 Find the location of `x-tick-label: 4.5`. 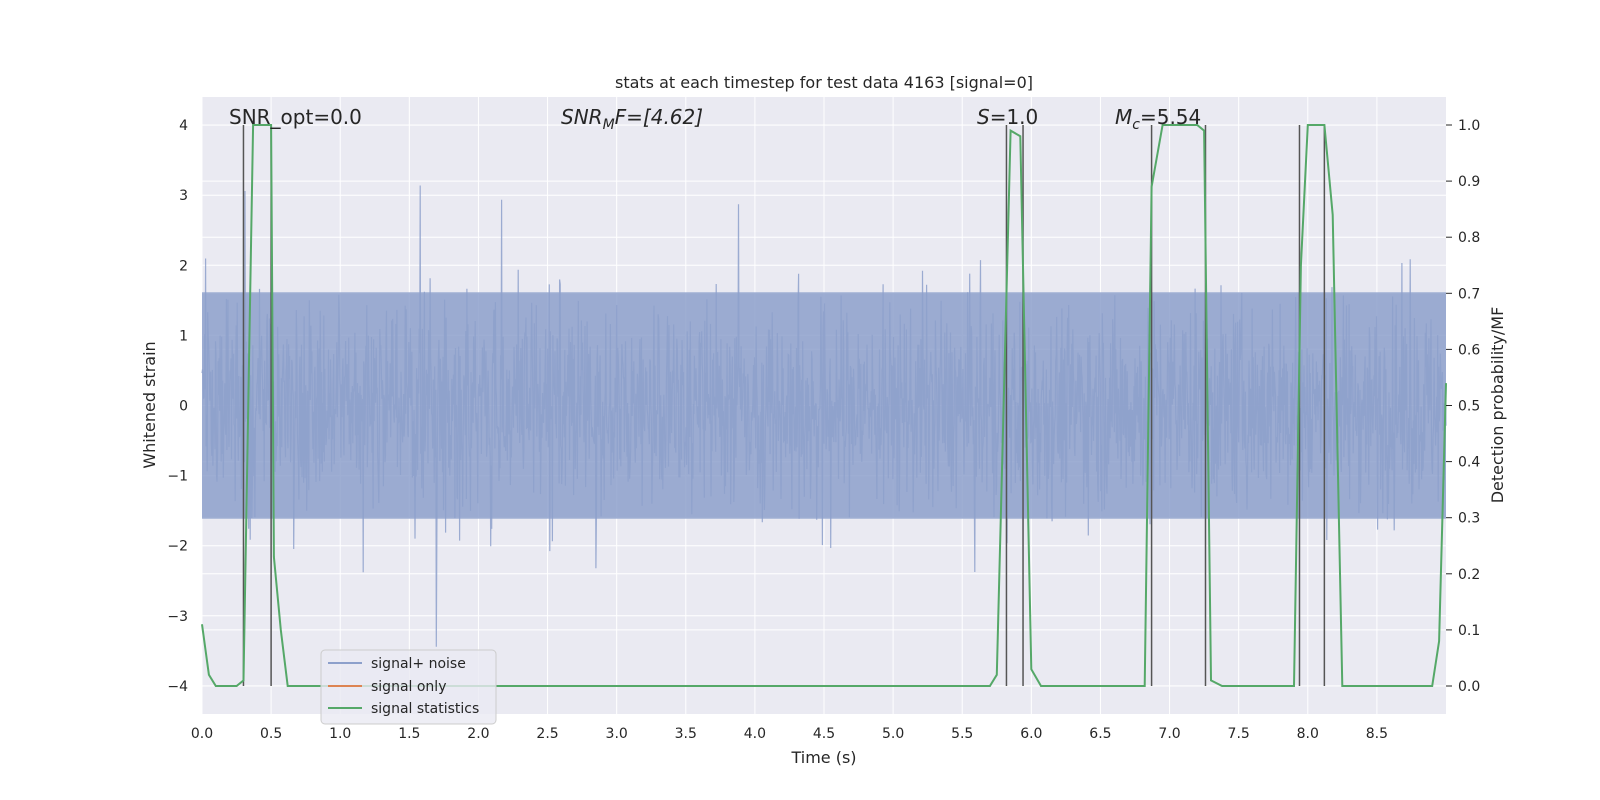

x-tick-label: 4.5 is located at coordinates (824, 734).